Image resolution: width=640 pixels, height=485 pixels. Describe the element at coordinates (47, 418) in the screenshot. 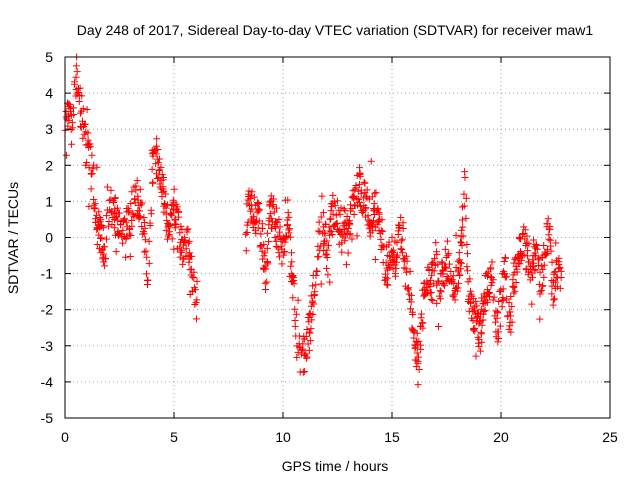

I see `y-tick-label: -5` at that location.